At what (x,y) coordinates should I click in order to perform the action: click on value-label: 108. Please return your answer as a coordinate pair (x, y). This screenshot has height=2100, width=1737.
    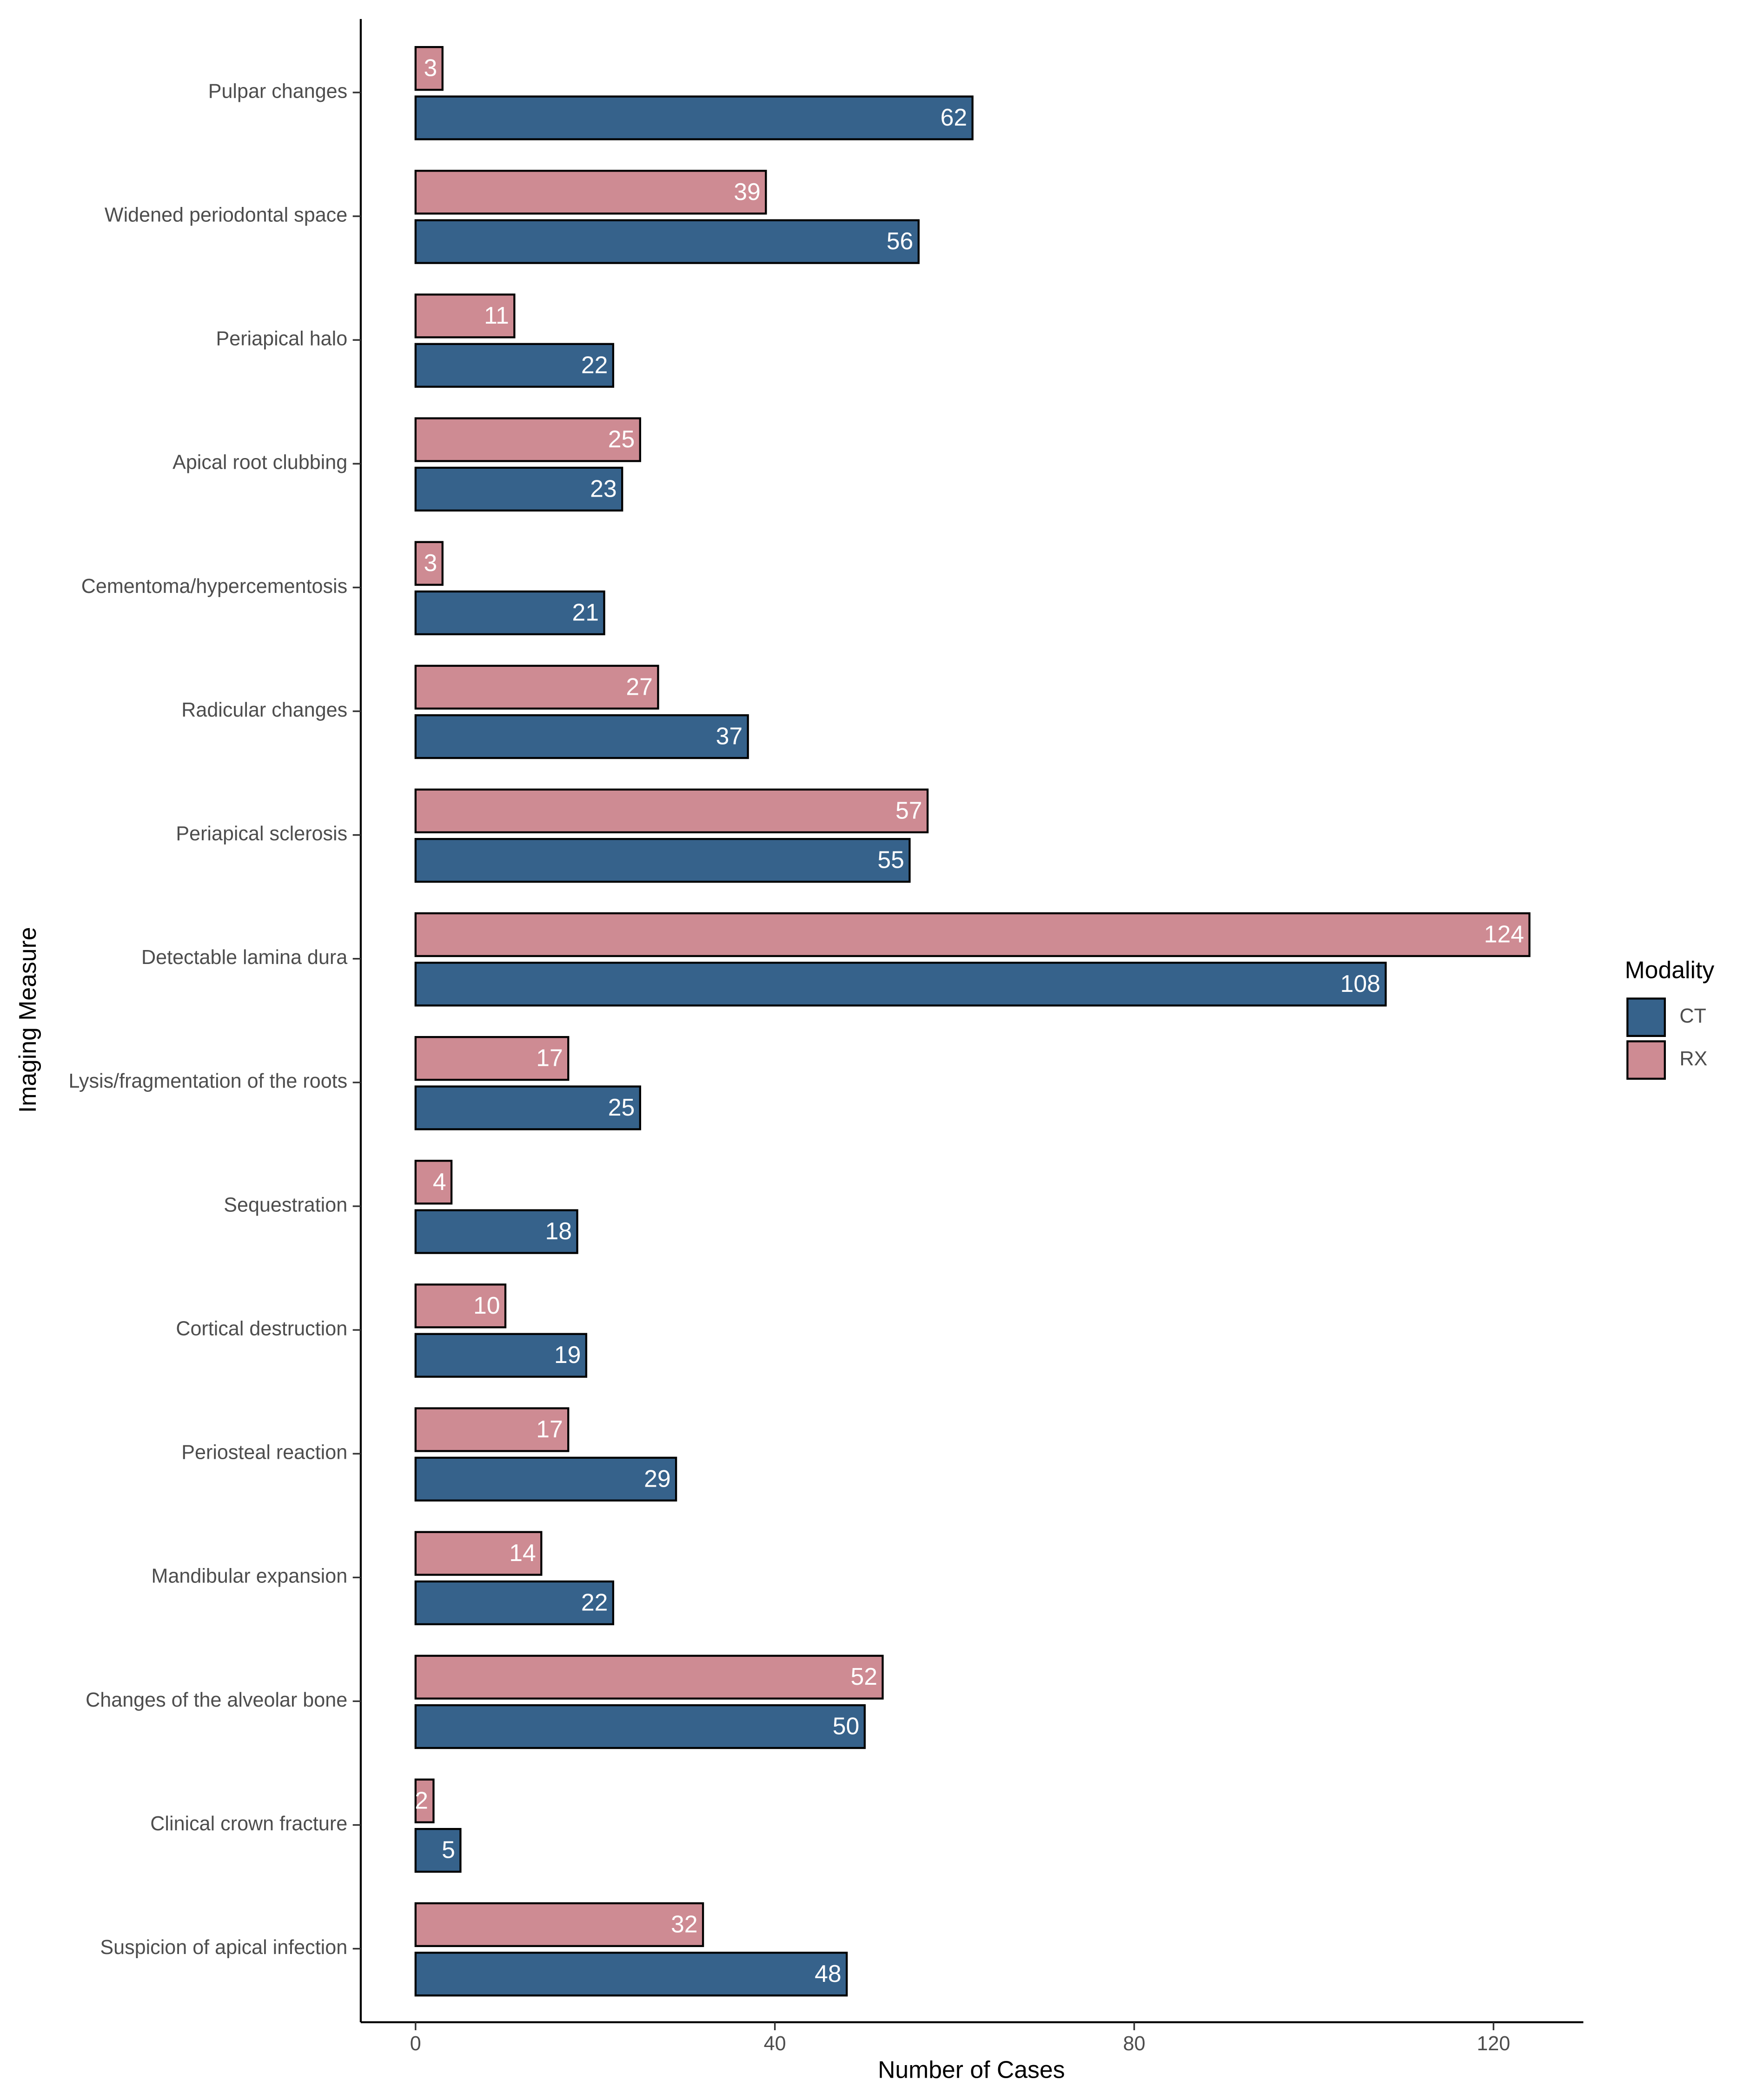
    Looking at the image, I should click on (1360, 984).